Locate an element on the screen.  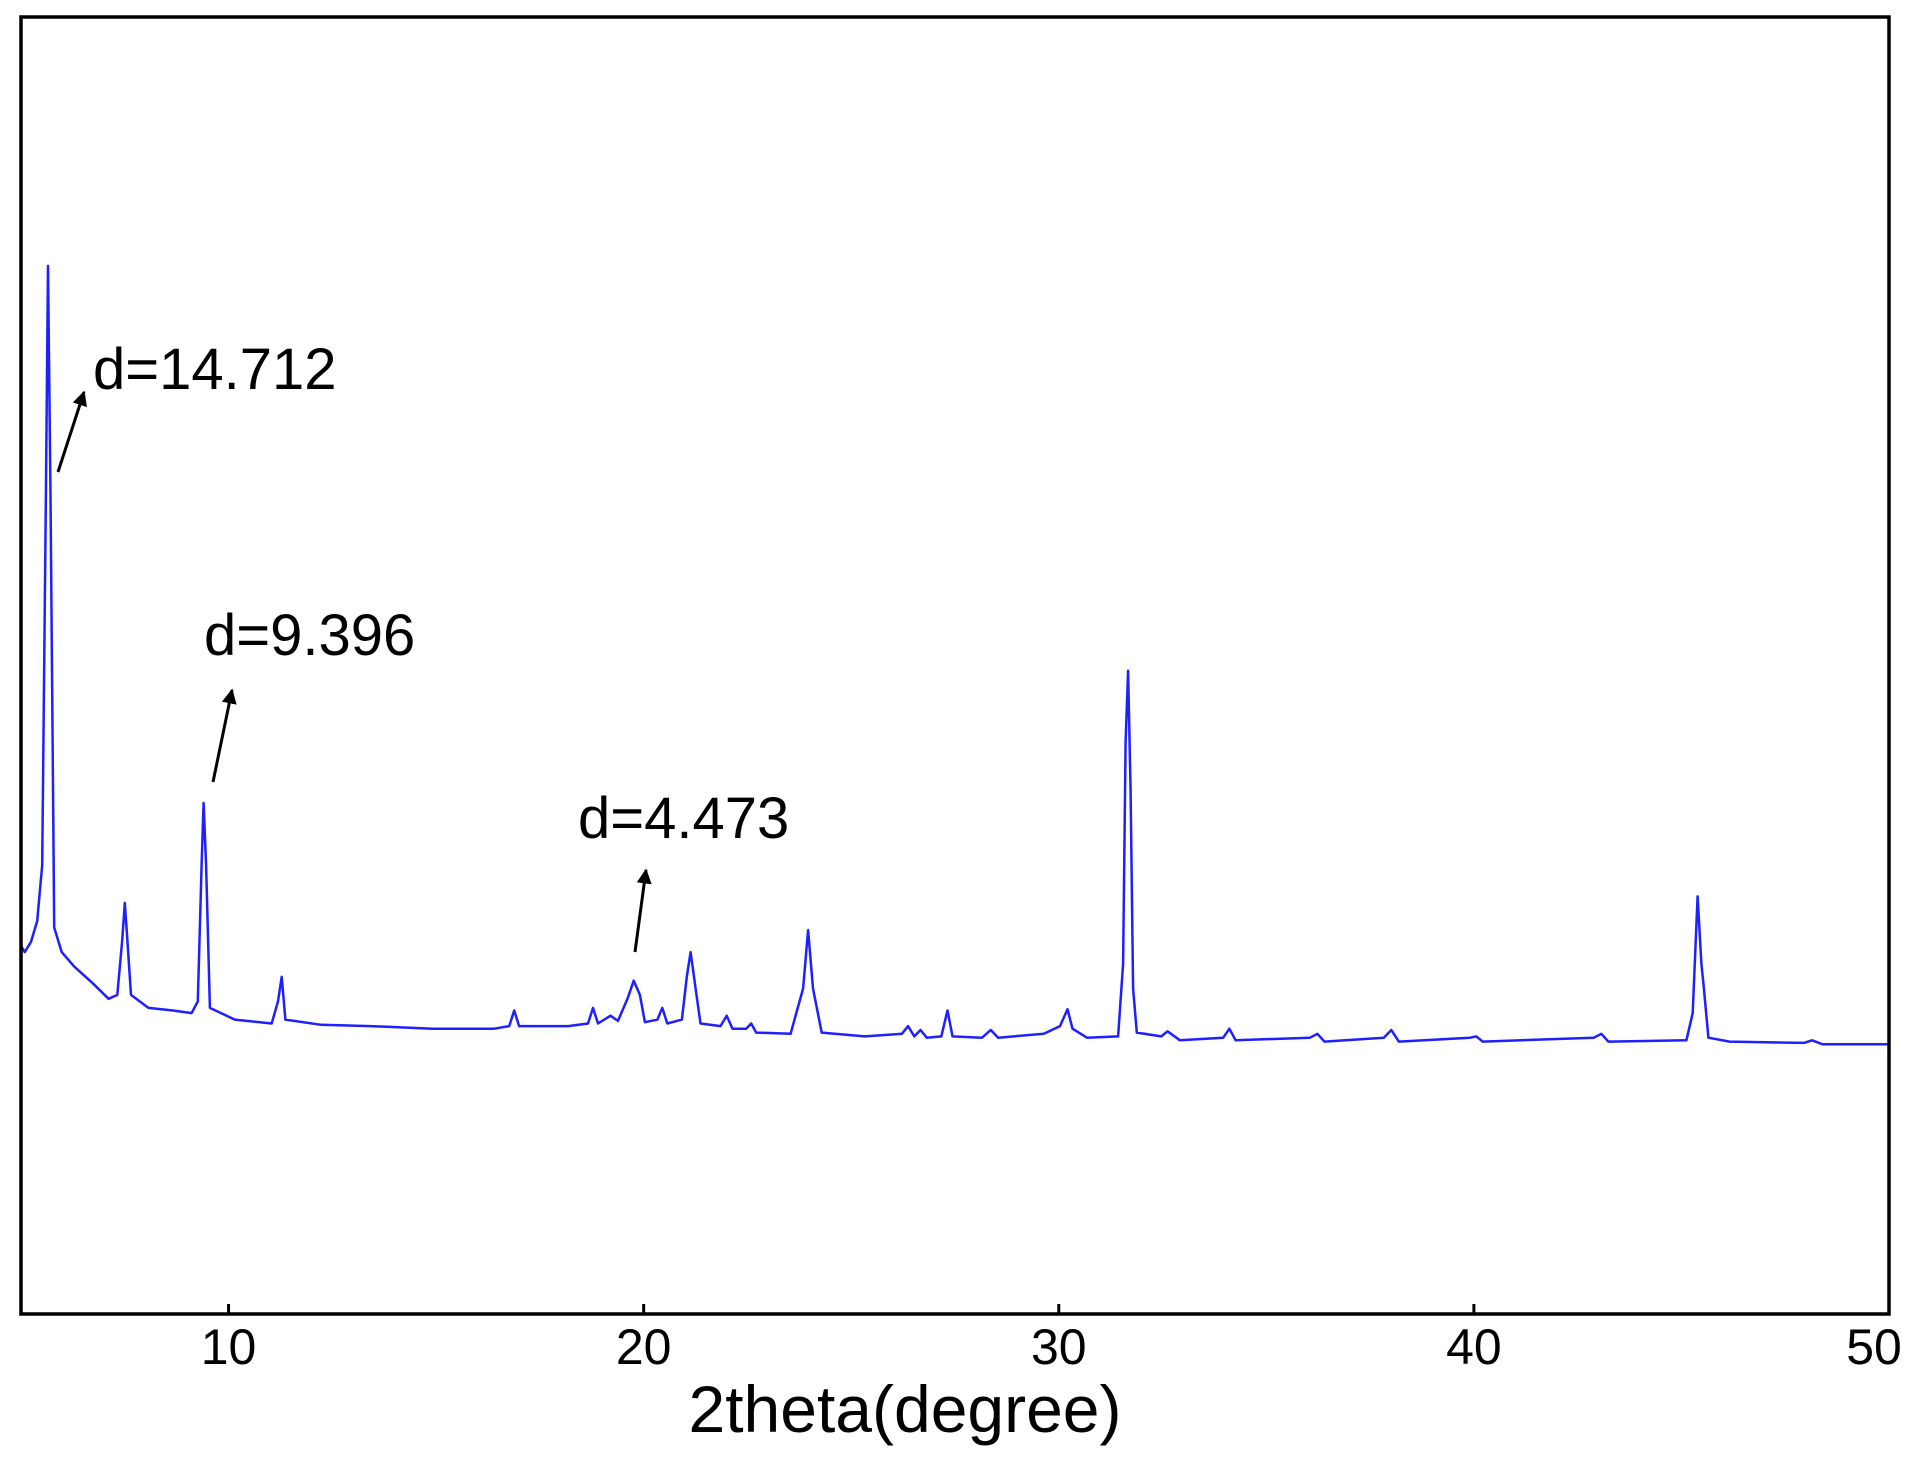
x-axis-label: 2theta(degree) is located at coordinates (905, 1409).